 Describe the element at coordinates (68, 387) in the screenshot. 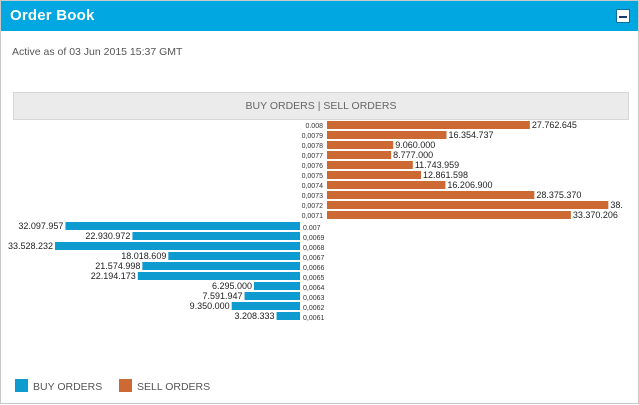

I see `legend-buy-label: BUY ORDERS` at that location.